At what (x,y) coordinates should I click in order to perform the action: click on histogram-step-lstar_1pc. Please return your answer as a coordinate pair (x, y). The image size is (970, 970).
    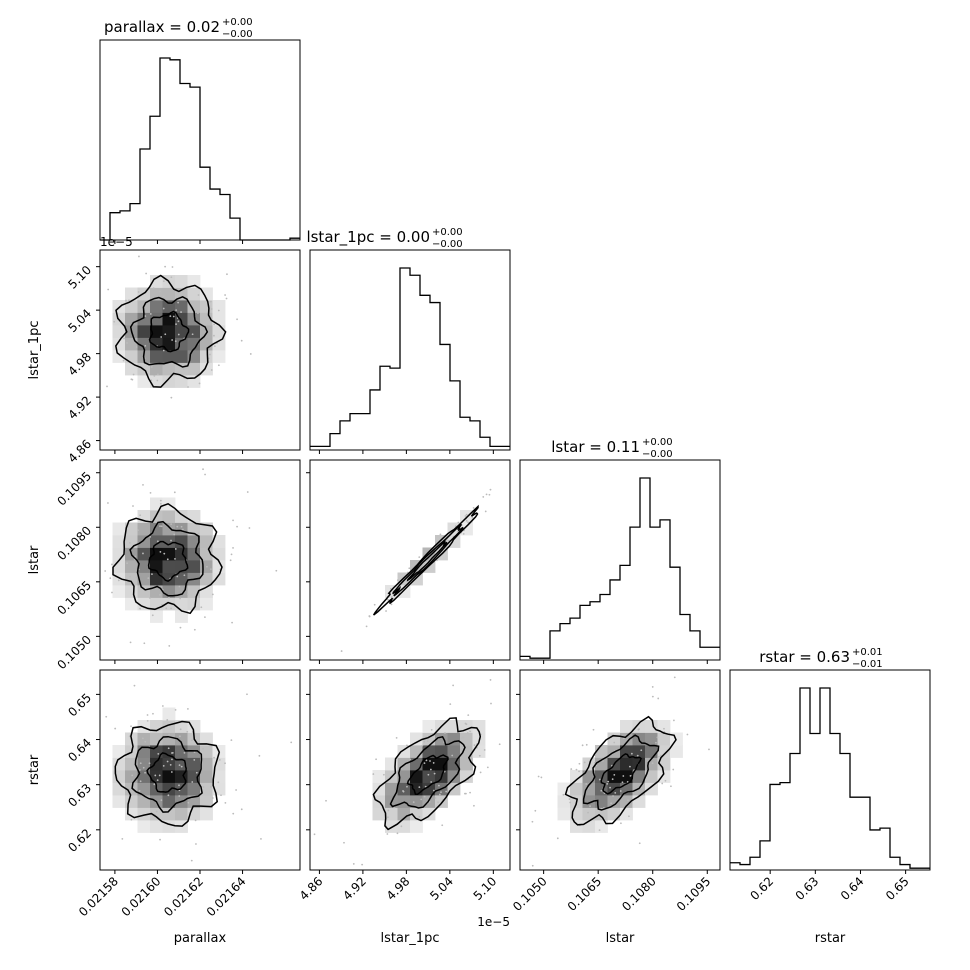
    Looking at the image, I should click on (410, 357).